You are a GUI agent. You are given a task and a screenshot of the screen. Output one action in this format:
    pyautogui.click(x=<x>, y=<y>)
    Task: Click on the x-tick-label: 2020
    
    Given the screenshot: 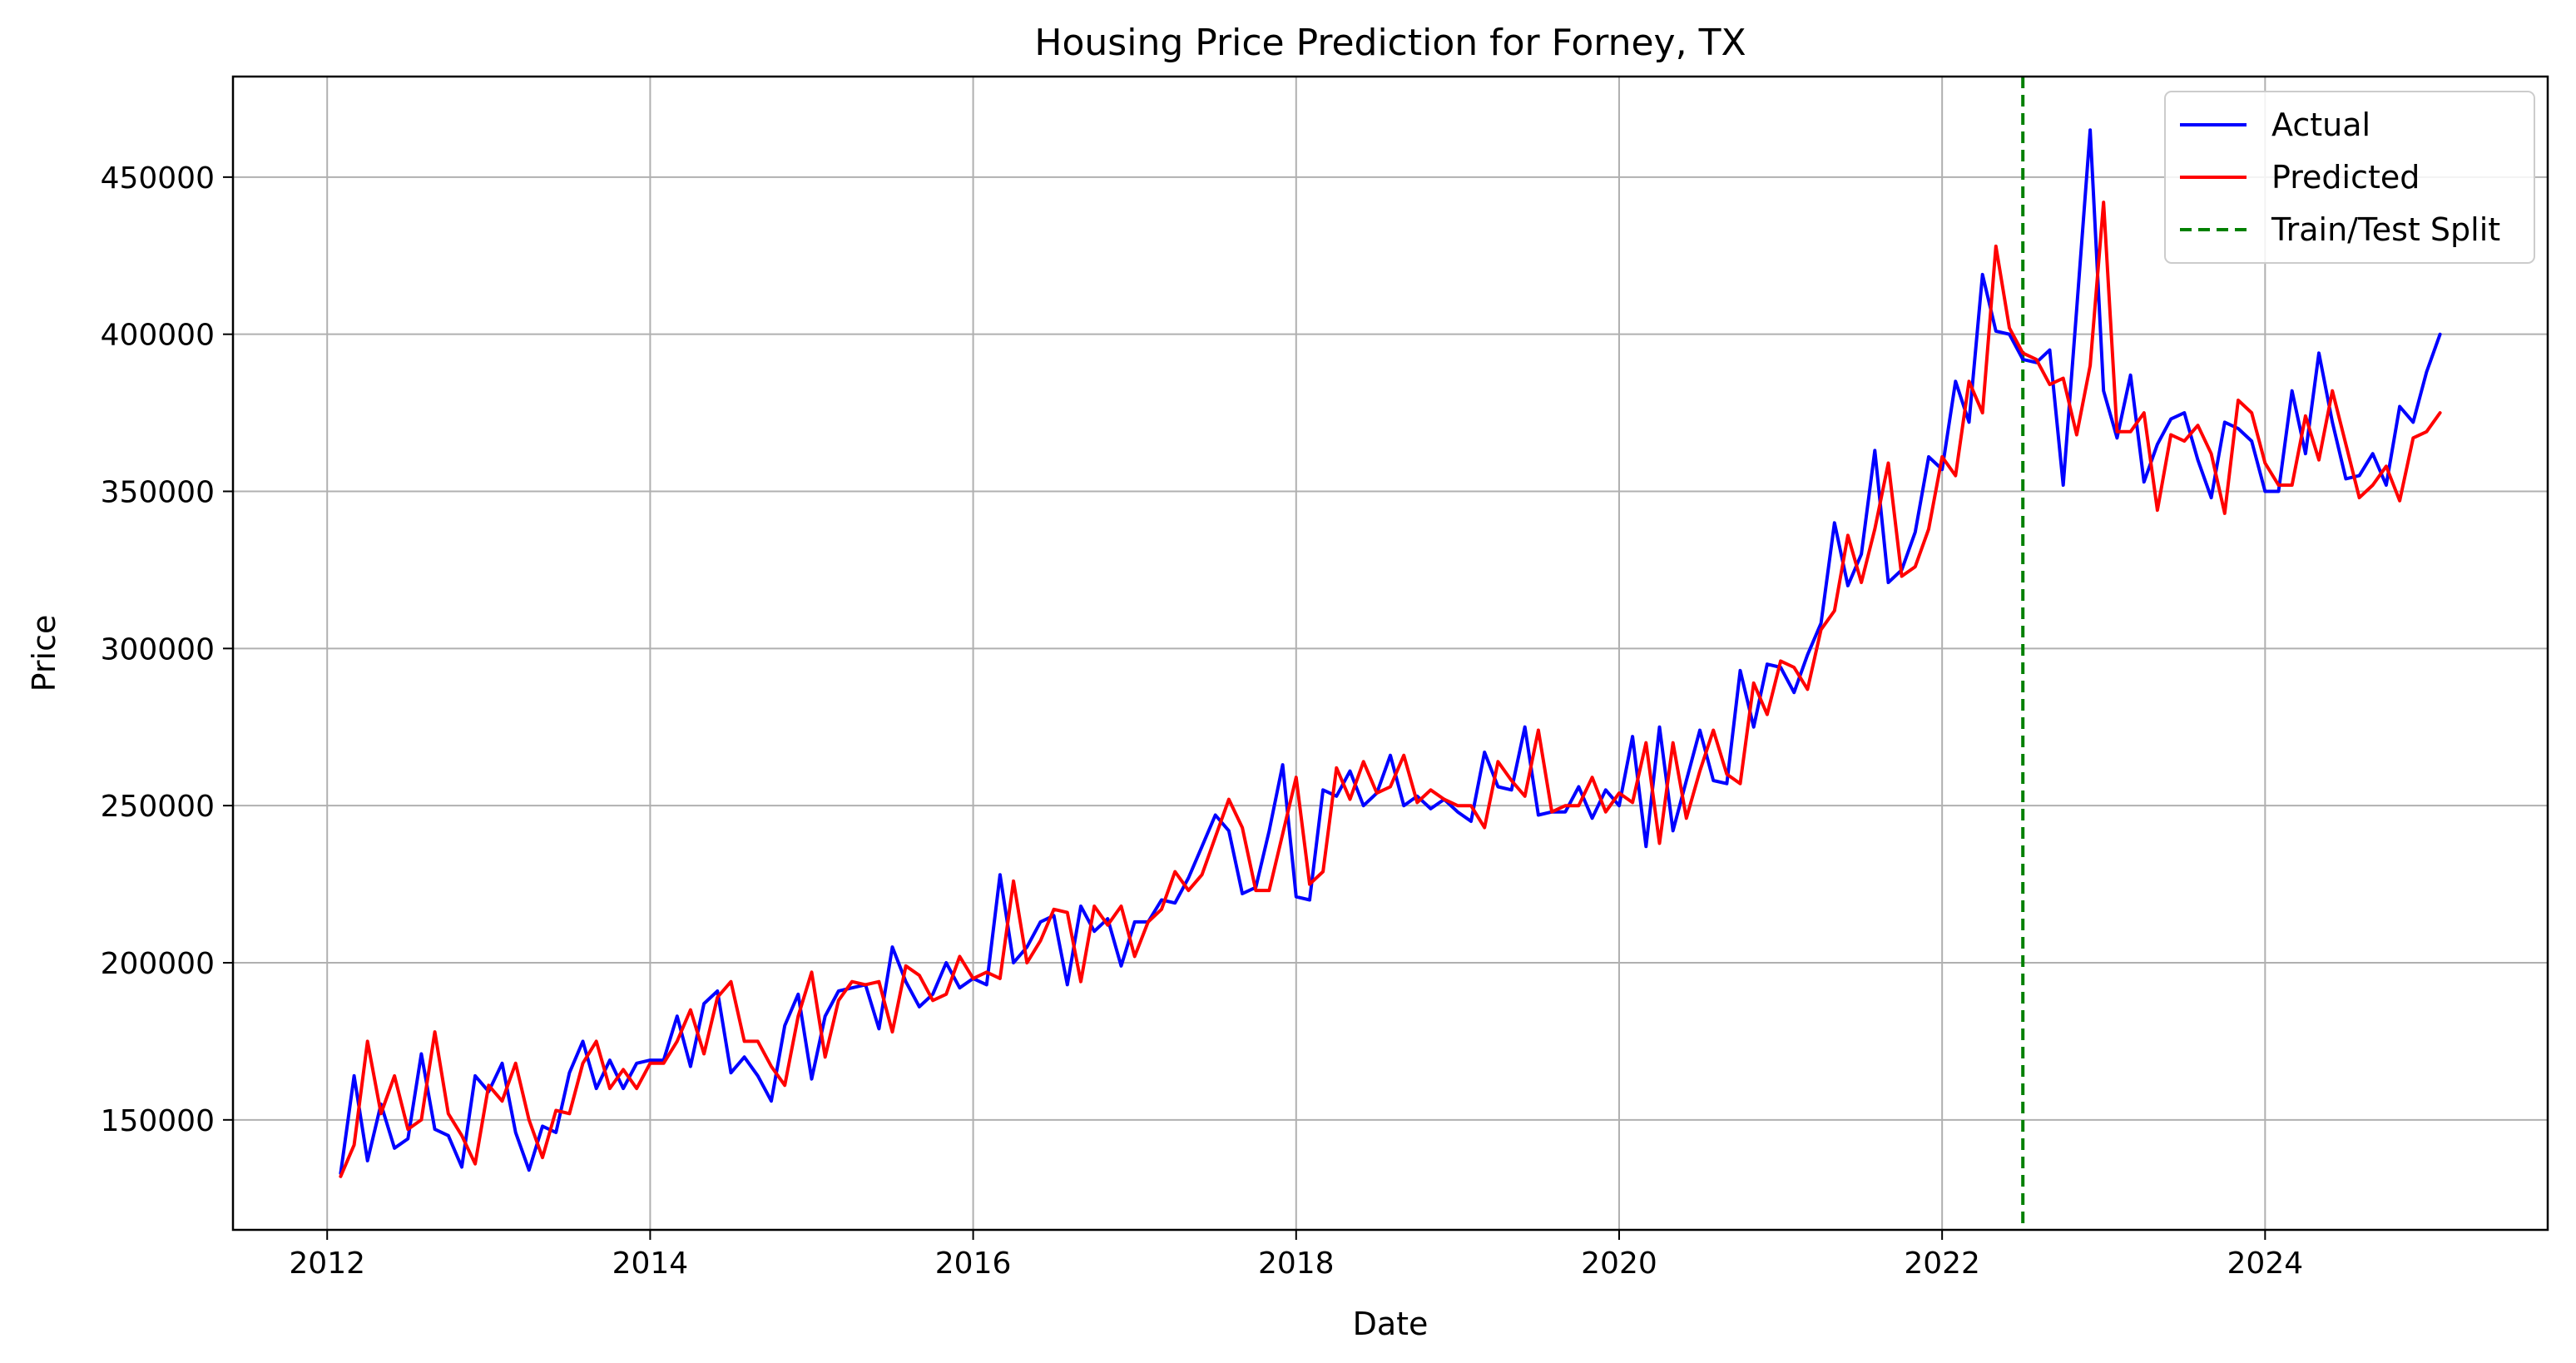 What is the action you would take?
    pyautogui.click(x=1619, y=1264)
    